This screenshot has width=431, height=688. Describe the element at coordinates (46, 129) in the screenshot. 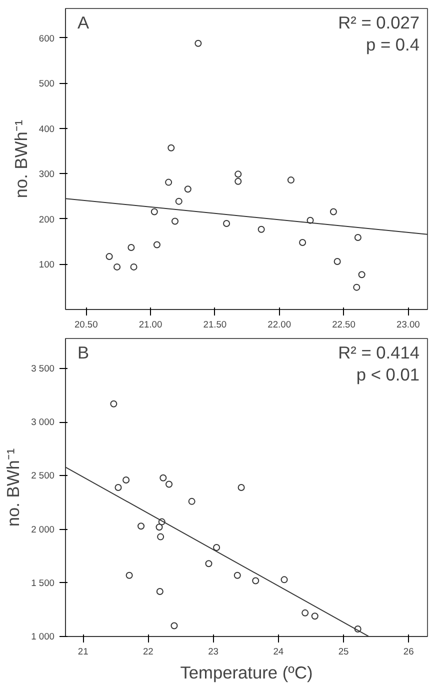

I see `y-tick-label: 400` at that location.